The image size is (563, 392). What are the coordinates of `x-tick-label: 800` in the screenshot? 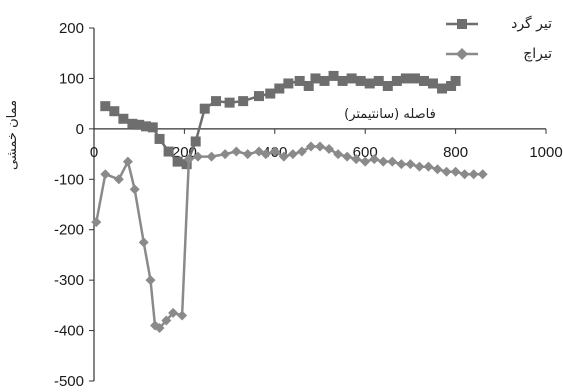 It's located at (455, 152).